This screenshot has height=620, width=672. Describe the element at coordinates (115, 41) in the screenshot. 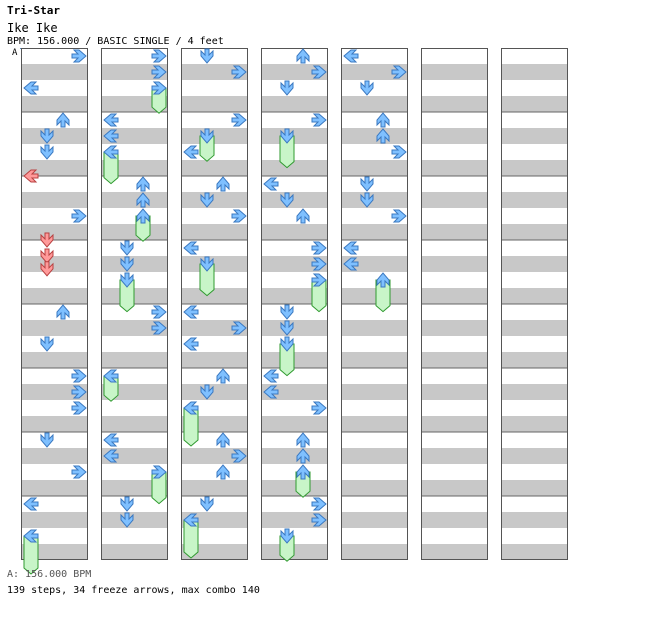

I see `chart-info: BPM: 156.000 / BASIC SINGLE / 4 feet` at that location.